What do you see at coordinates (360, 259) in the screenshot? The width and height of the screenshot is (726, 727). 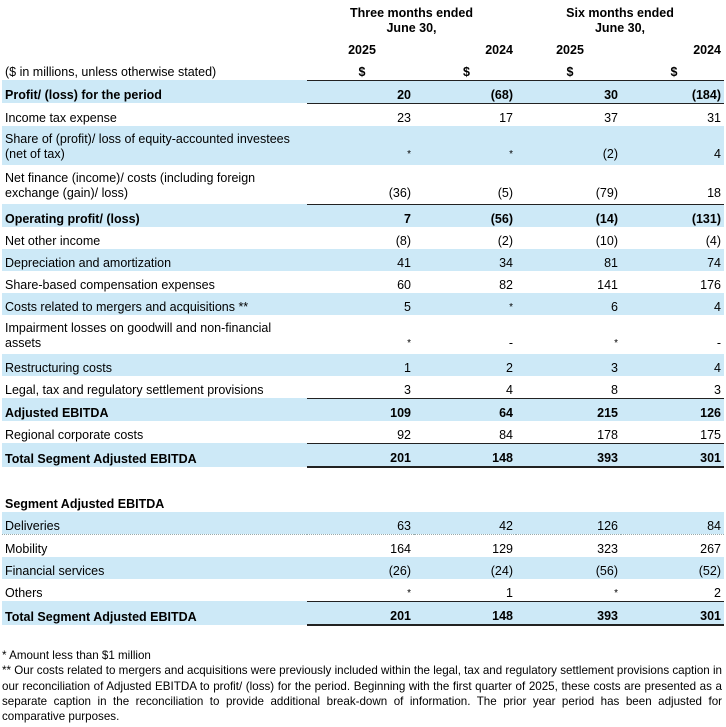 I see `cell-value: 41` at bounding box center [360, 259].